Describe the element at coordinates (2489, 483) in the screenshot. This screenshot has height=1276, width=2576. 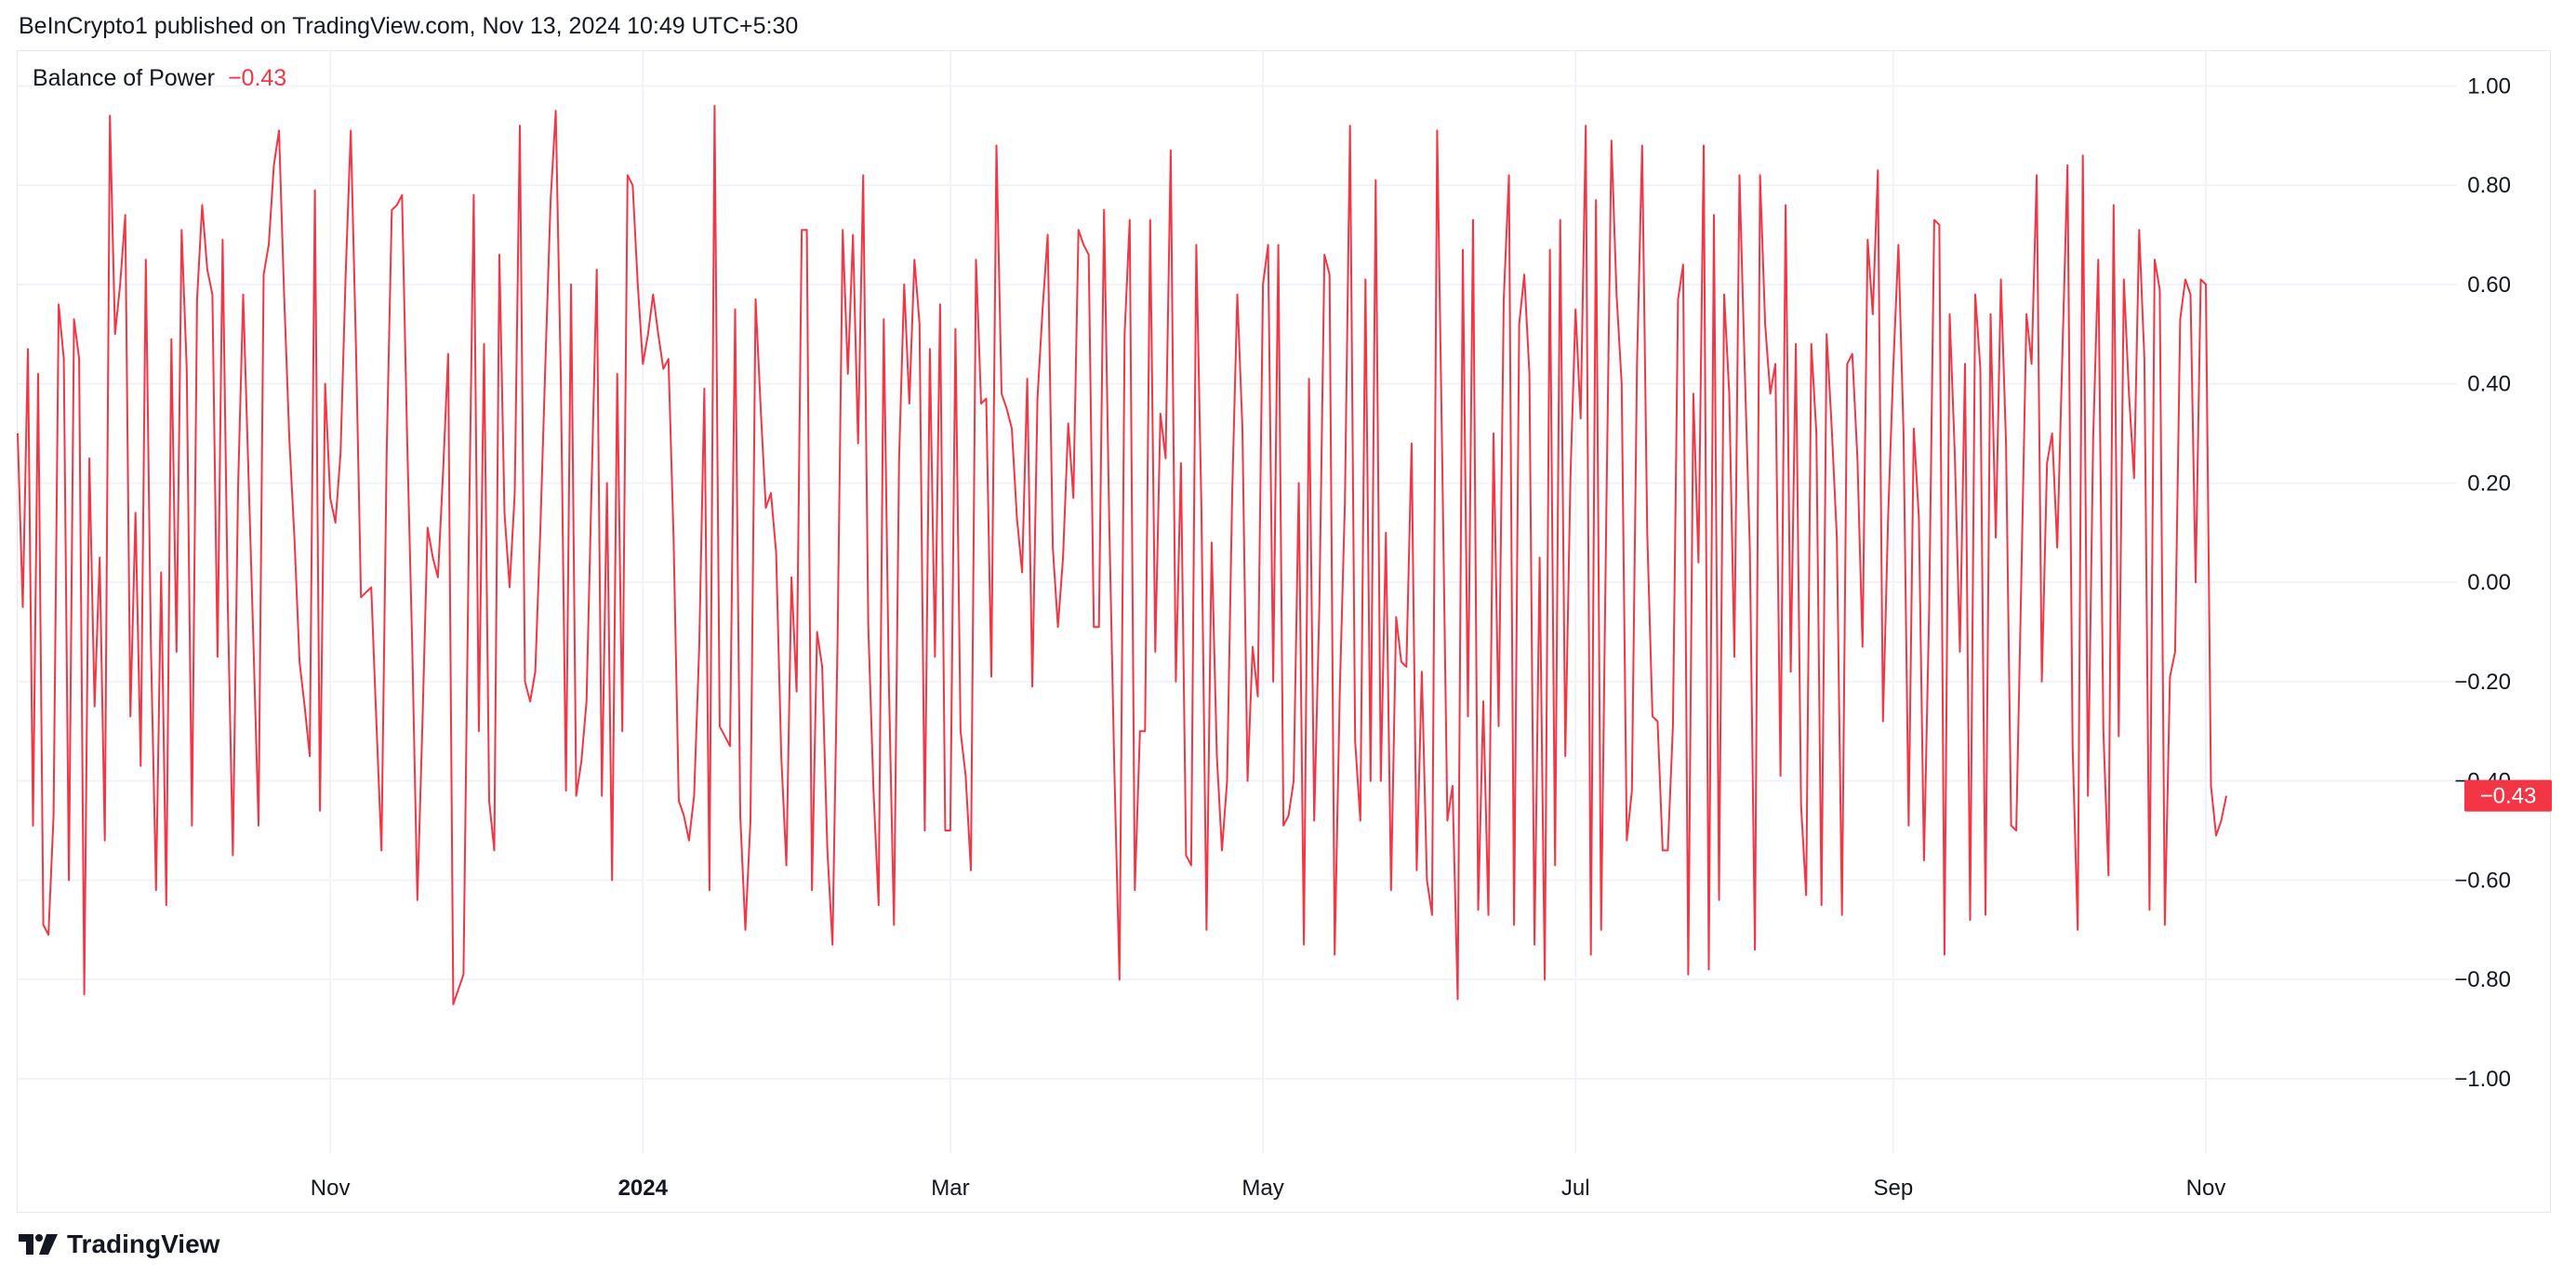
I see `y-tick-label: 0.20` at that location.